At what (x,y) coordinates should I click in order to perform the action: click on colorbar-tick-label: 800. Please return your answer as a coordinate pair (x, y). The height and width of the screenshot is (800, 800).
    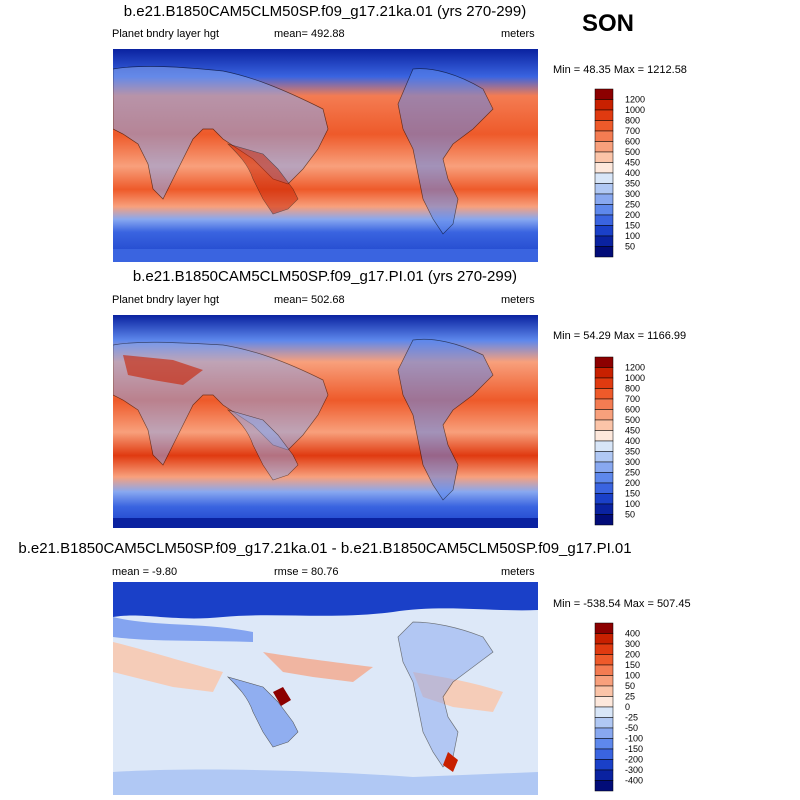
    Looking at the image, I should click on (632, 389).